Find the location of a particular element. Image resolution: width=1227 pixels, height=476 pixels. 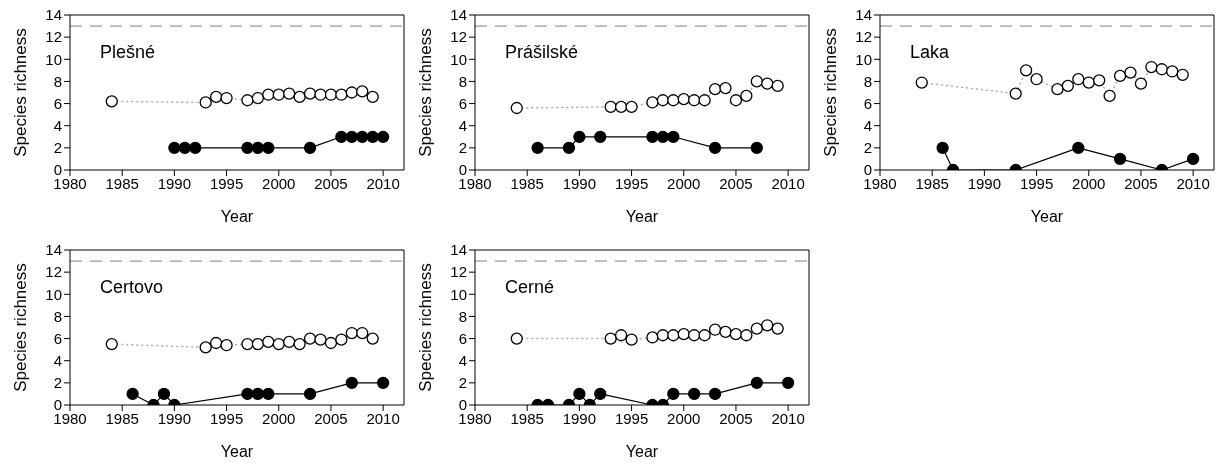

x-tick-label: 1995 is located at coordinates (226, 418).